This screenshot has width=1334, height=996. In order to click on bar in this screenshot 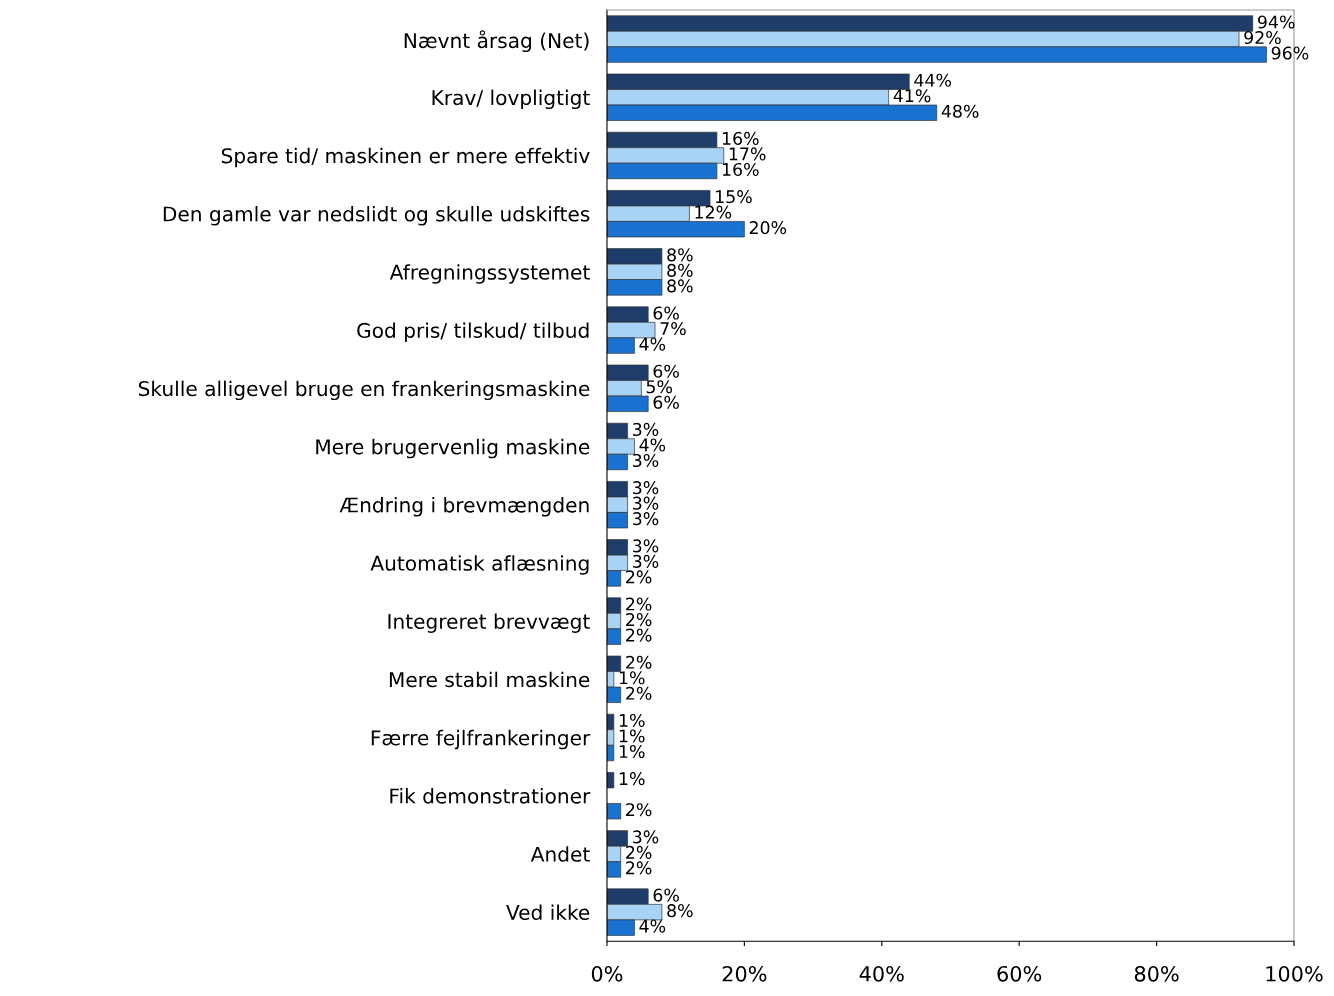, I will do `click(614, 811)`.